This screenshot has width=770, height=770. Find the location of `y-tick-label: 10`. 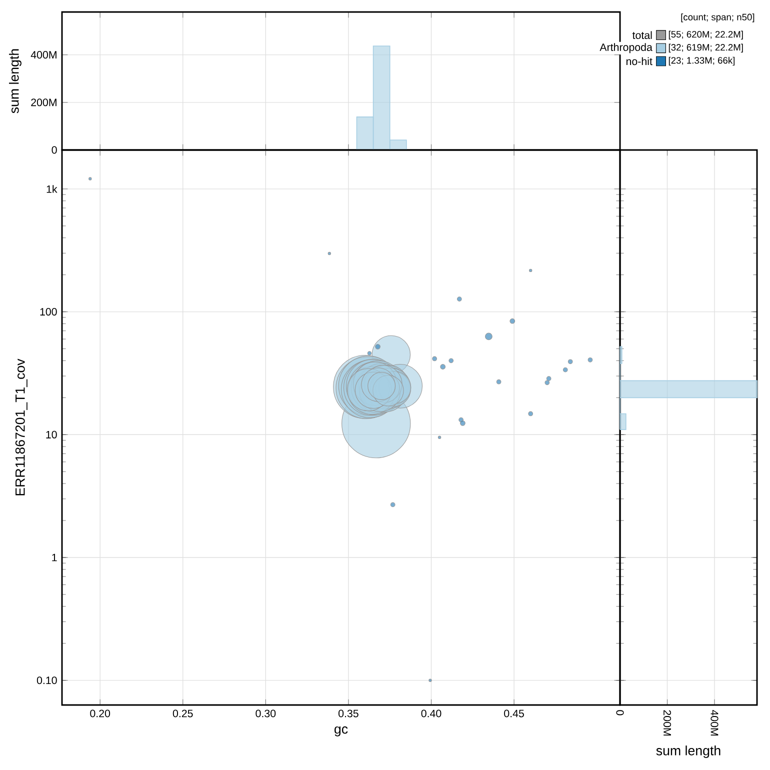

y-tick-label: 10 is located at coordinates (51, 434).